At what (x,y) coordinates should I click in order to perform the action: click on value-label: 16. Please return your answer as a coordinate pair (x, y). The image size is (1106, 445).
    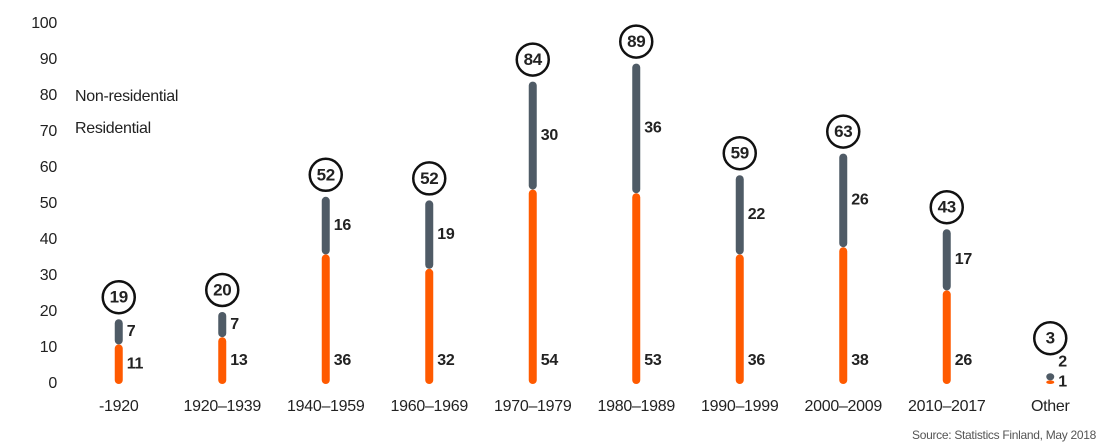
    Looking at the image, I should click on (343, 225).